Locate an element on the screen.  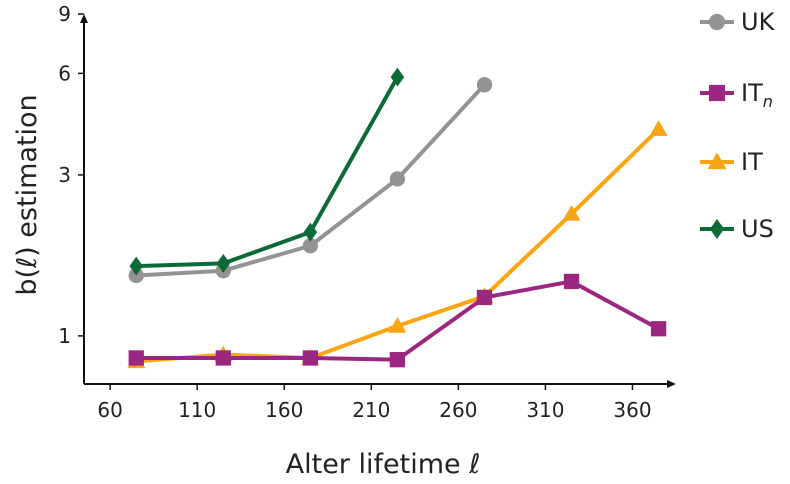
x-tick-label: 360 is located at coordinates (632, 410).